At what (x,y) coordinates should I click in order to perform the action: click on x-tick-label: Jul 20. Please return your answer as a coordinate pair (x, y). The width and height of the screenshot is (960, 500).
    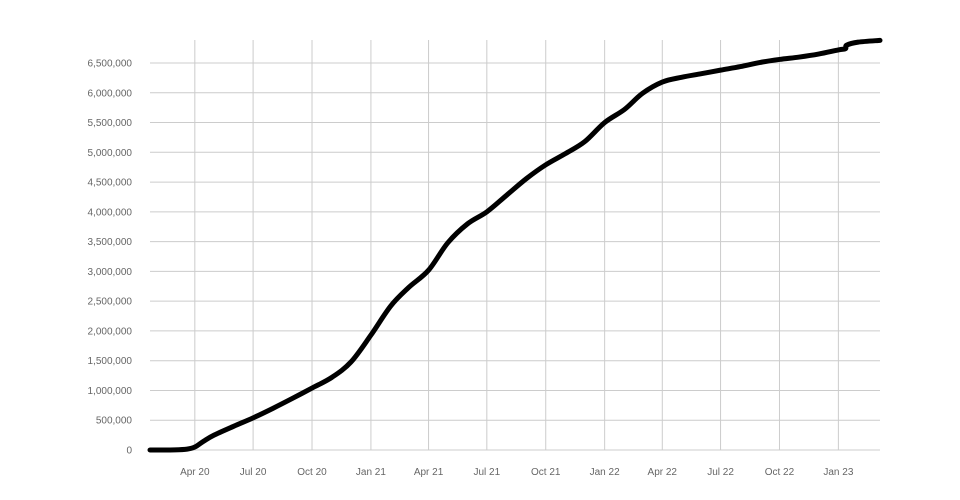
    Looking at the image, I should click on (253, 472).